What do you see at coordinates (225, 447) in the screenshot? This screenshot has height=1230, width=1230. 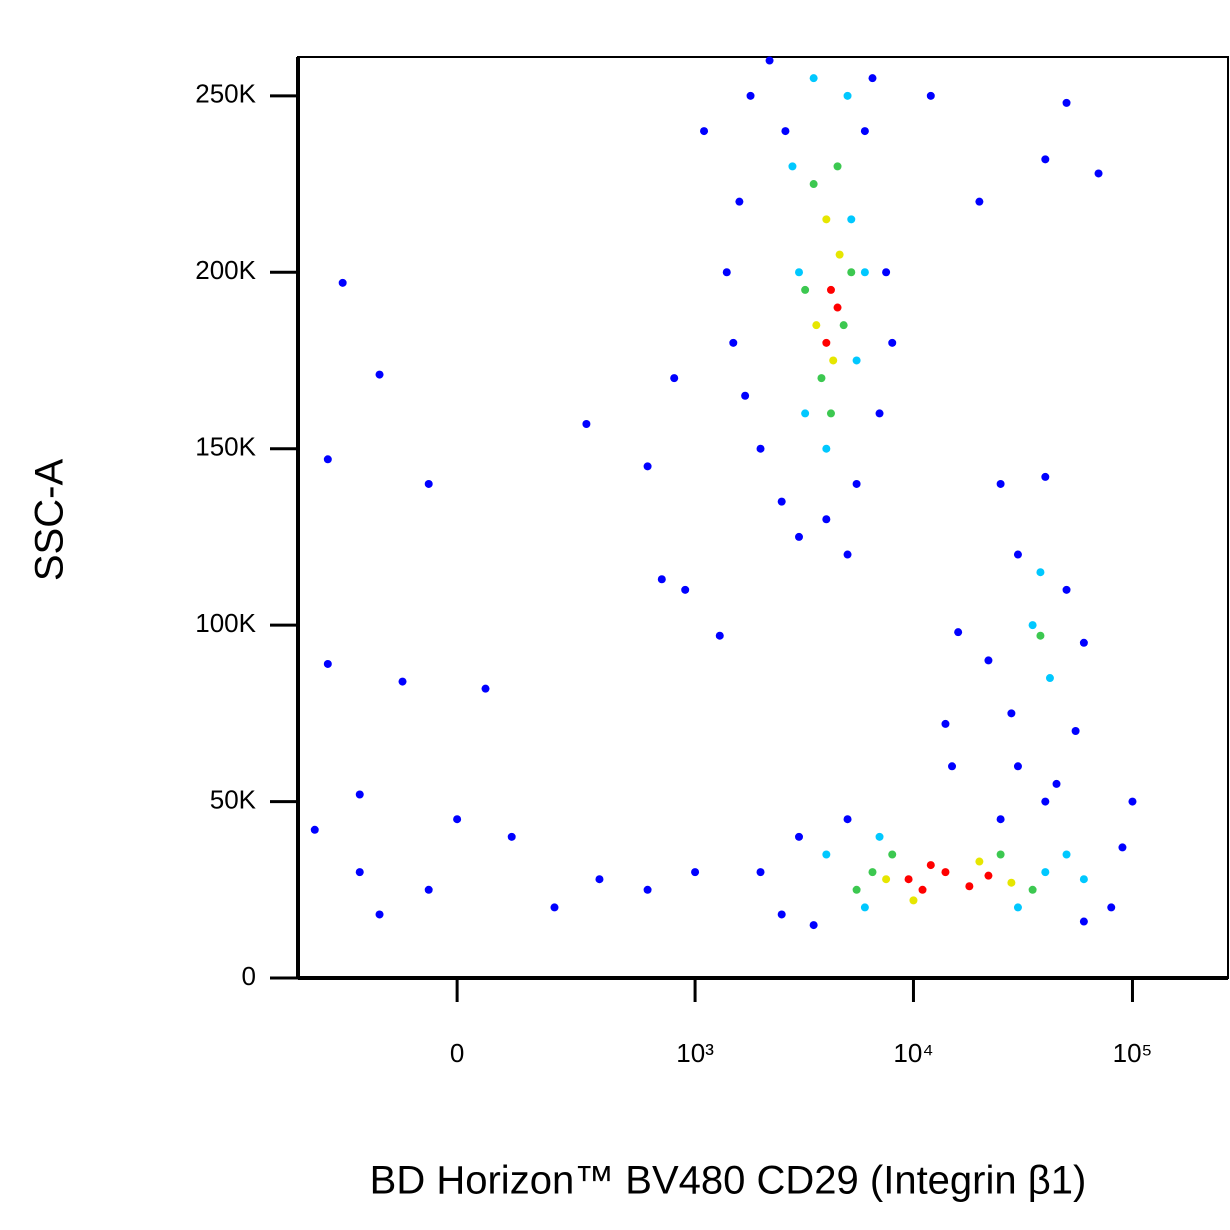 I see `y-tick-label: 150K` at bounding box center [225, 447].